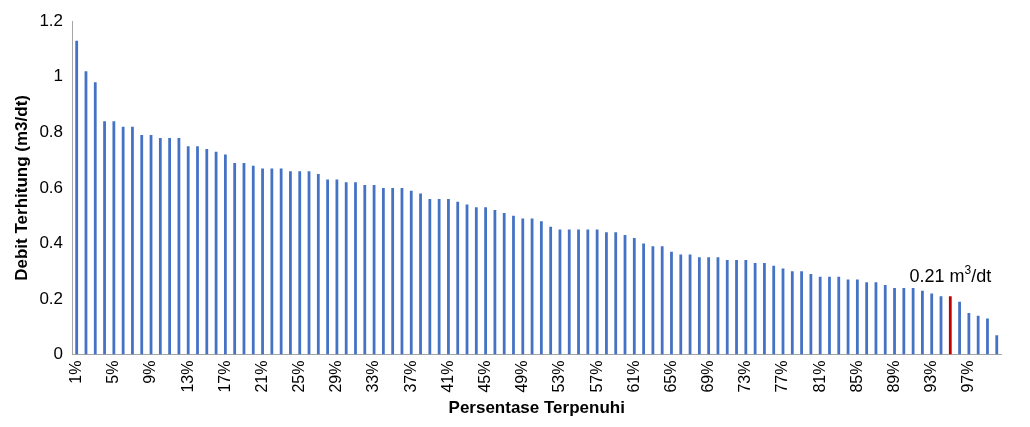 The height and width of the screenshot is (427, 1030). Describe the element at coordinates (856, 376) in the screenshot. I see `x-tick-label: 85%` at that location.